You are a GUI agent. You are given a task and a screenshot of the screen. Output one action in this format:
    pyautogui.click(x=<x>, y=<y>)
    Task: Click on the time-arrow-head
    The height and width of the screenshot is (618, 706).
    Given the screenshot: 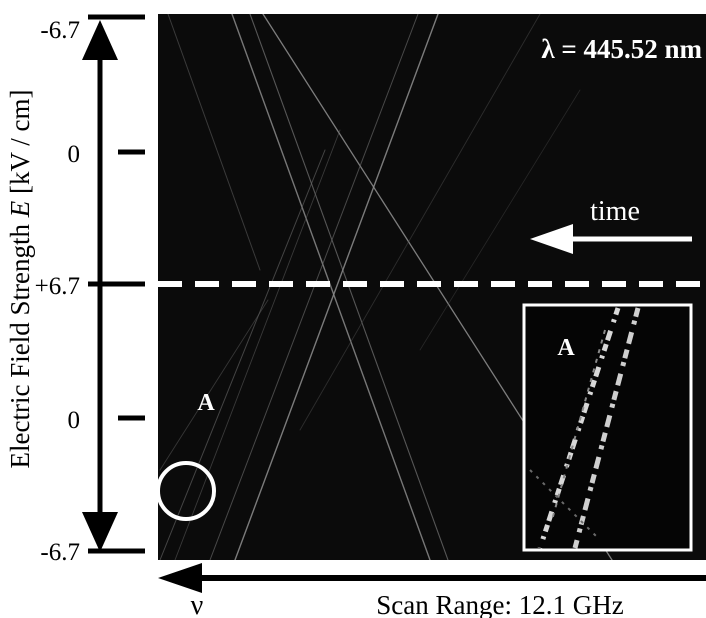 What is the action you would take?
    pyautogui.click(x=551, y=239)
    